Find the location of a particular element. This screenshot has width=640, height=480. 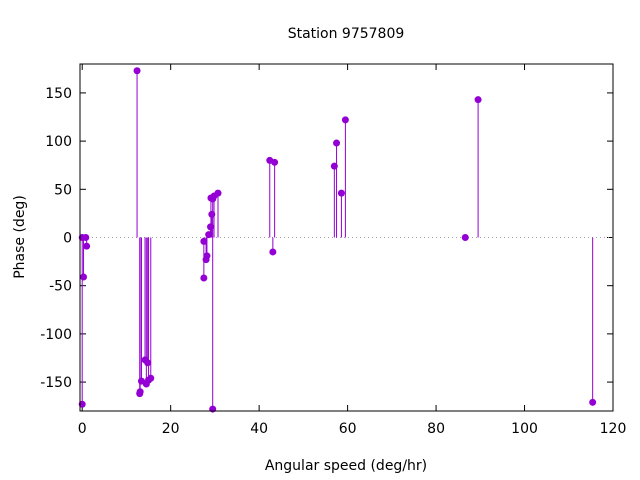

y-tick-label: 0 is located at coordinates (67, 239).